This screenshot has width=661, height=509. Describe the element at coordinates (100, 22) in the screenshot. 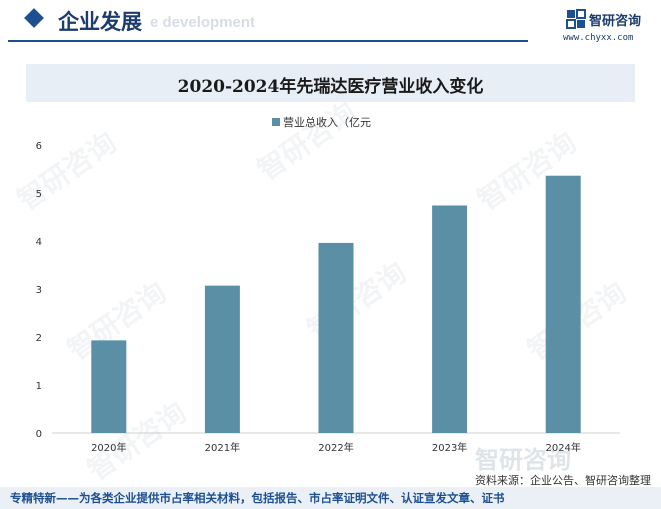

I see `section-title: 企业发展` at that location.